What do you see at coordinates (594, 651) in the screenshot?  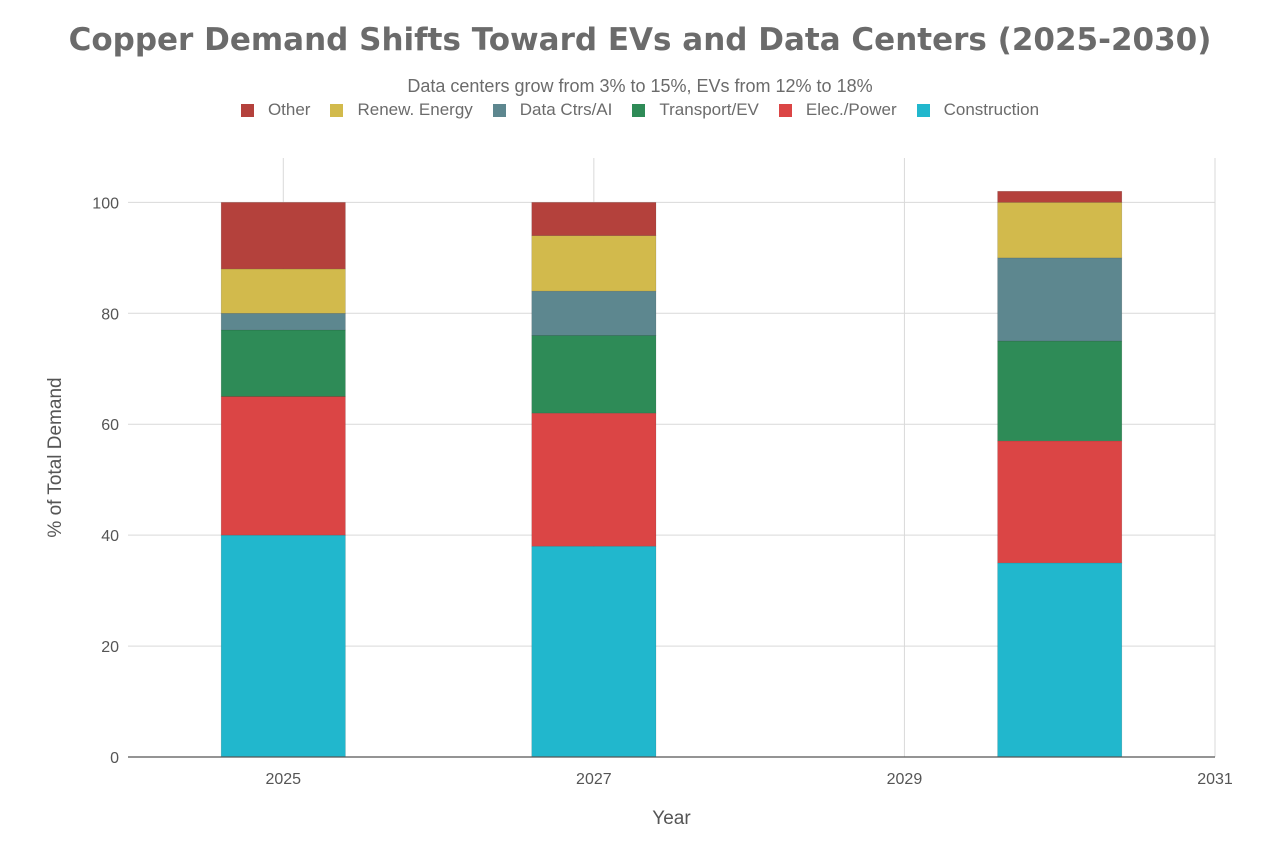 I see `bar-2027-construction` at bounding box center [594, 651].